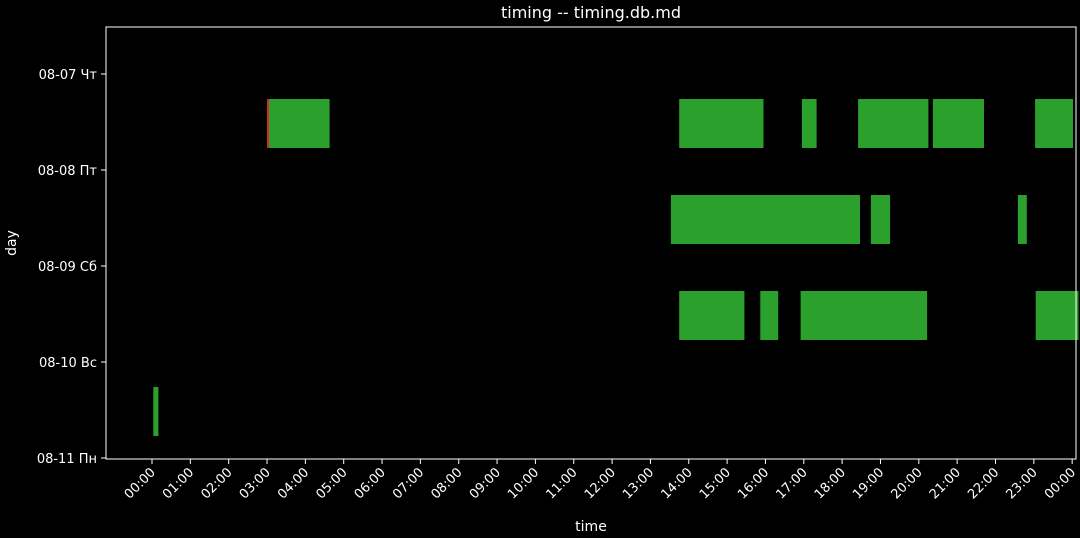  What do you see at coordinates (677, 483) in the screenshot?
I see `x-tick-label: 14:00` at bounding box center [677, 483].